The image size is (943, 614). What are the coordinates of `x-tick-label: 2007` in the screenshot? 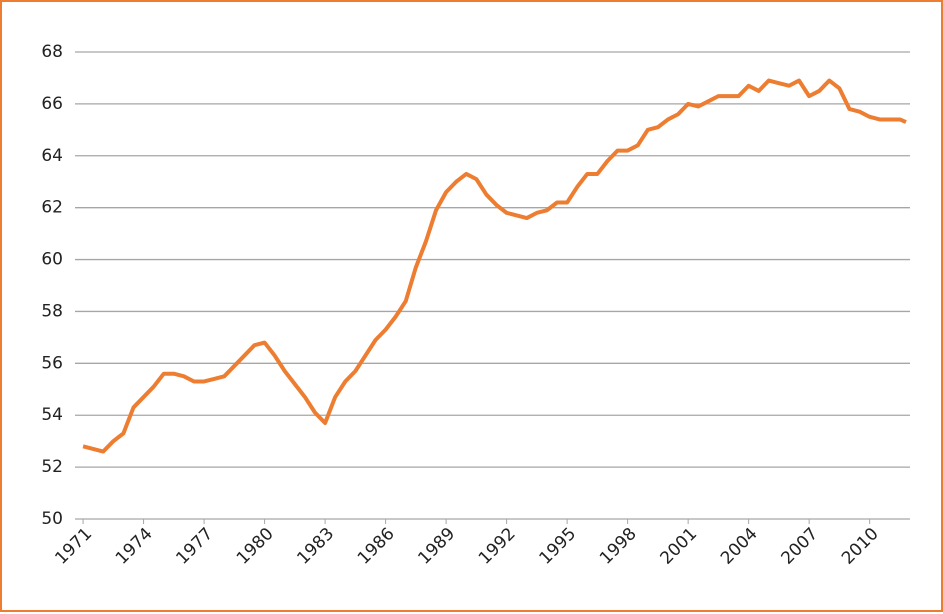 It's located at (799, 546).